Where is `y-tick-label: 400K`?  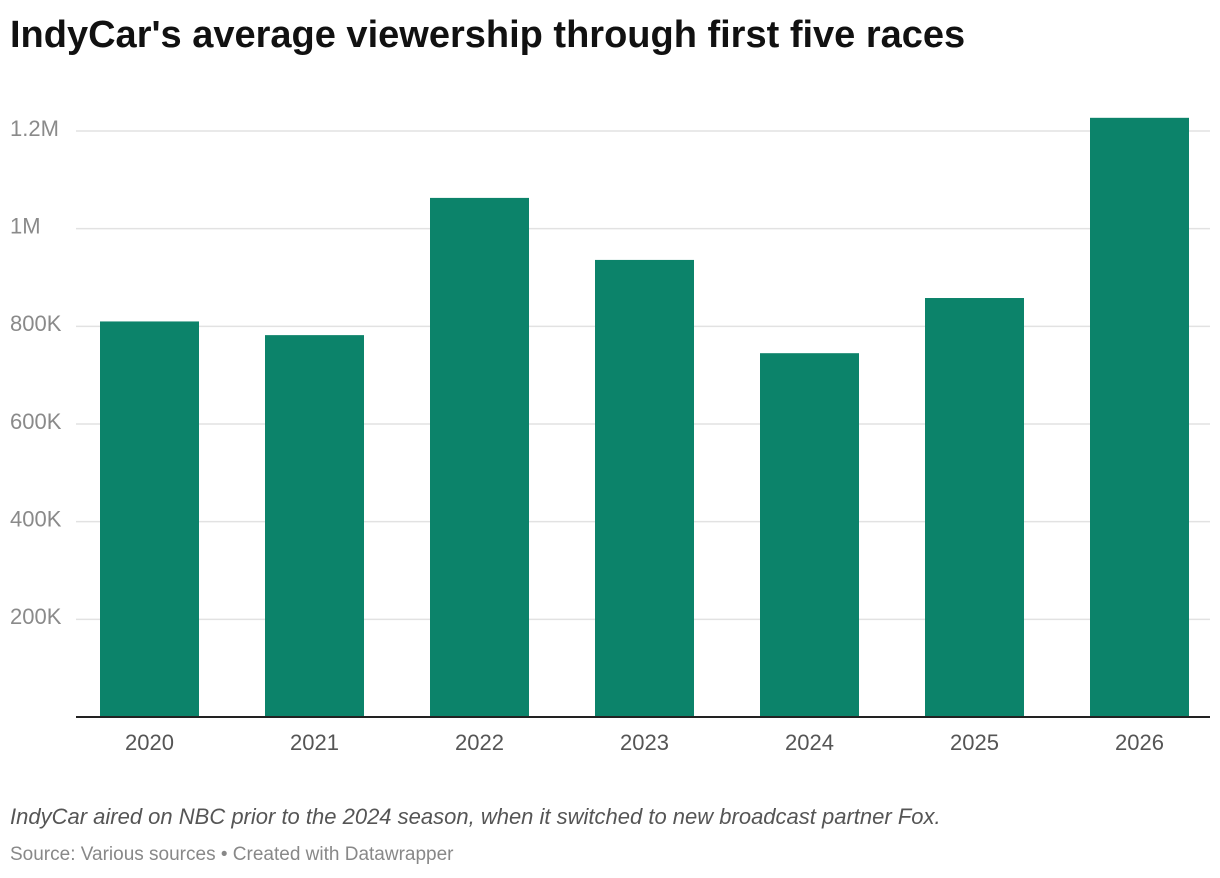
y-tick-label: 400K is located at coordinates (36, 518).